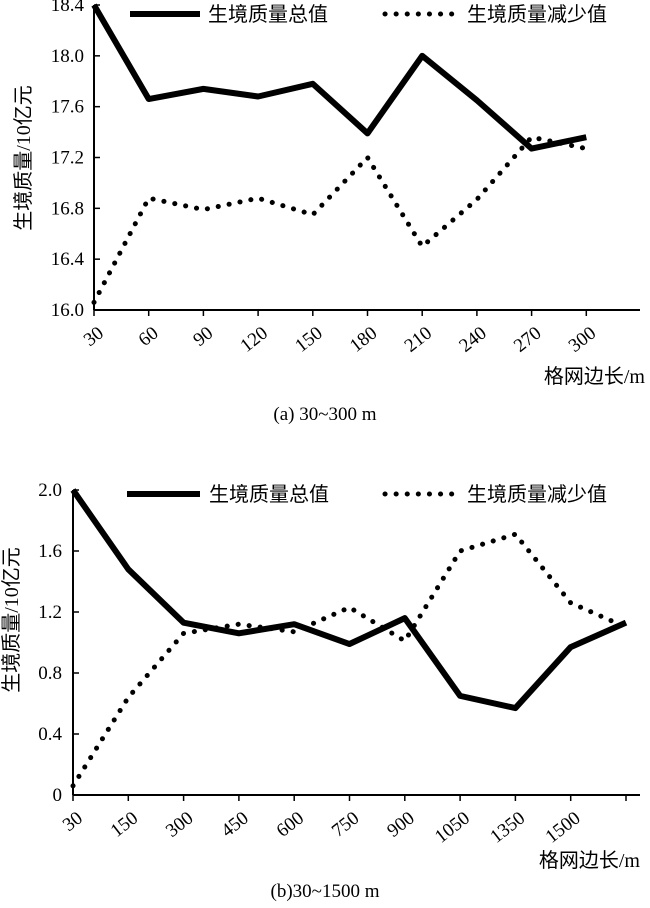 Image resolution: width=650 pixels, height=908 pixels. I want to click on x-tick-label: 1350, so click(507, 828).